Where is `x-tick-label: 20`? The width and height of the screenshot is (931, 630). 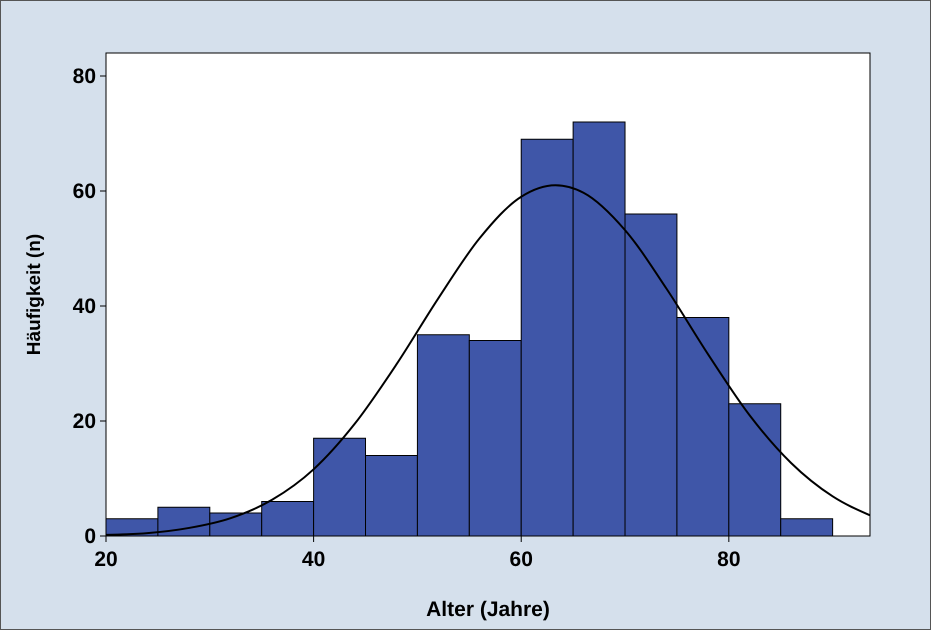
x-tick-label: 20 is located at coordinates (106, 559).